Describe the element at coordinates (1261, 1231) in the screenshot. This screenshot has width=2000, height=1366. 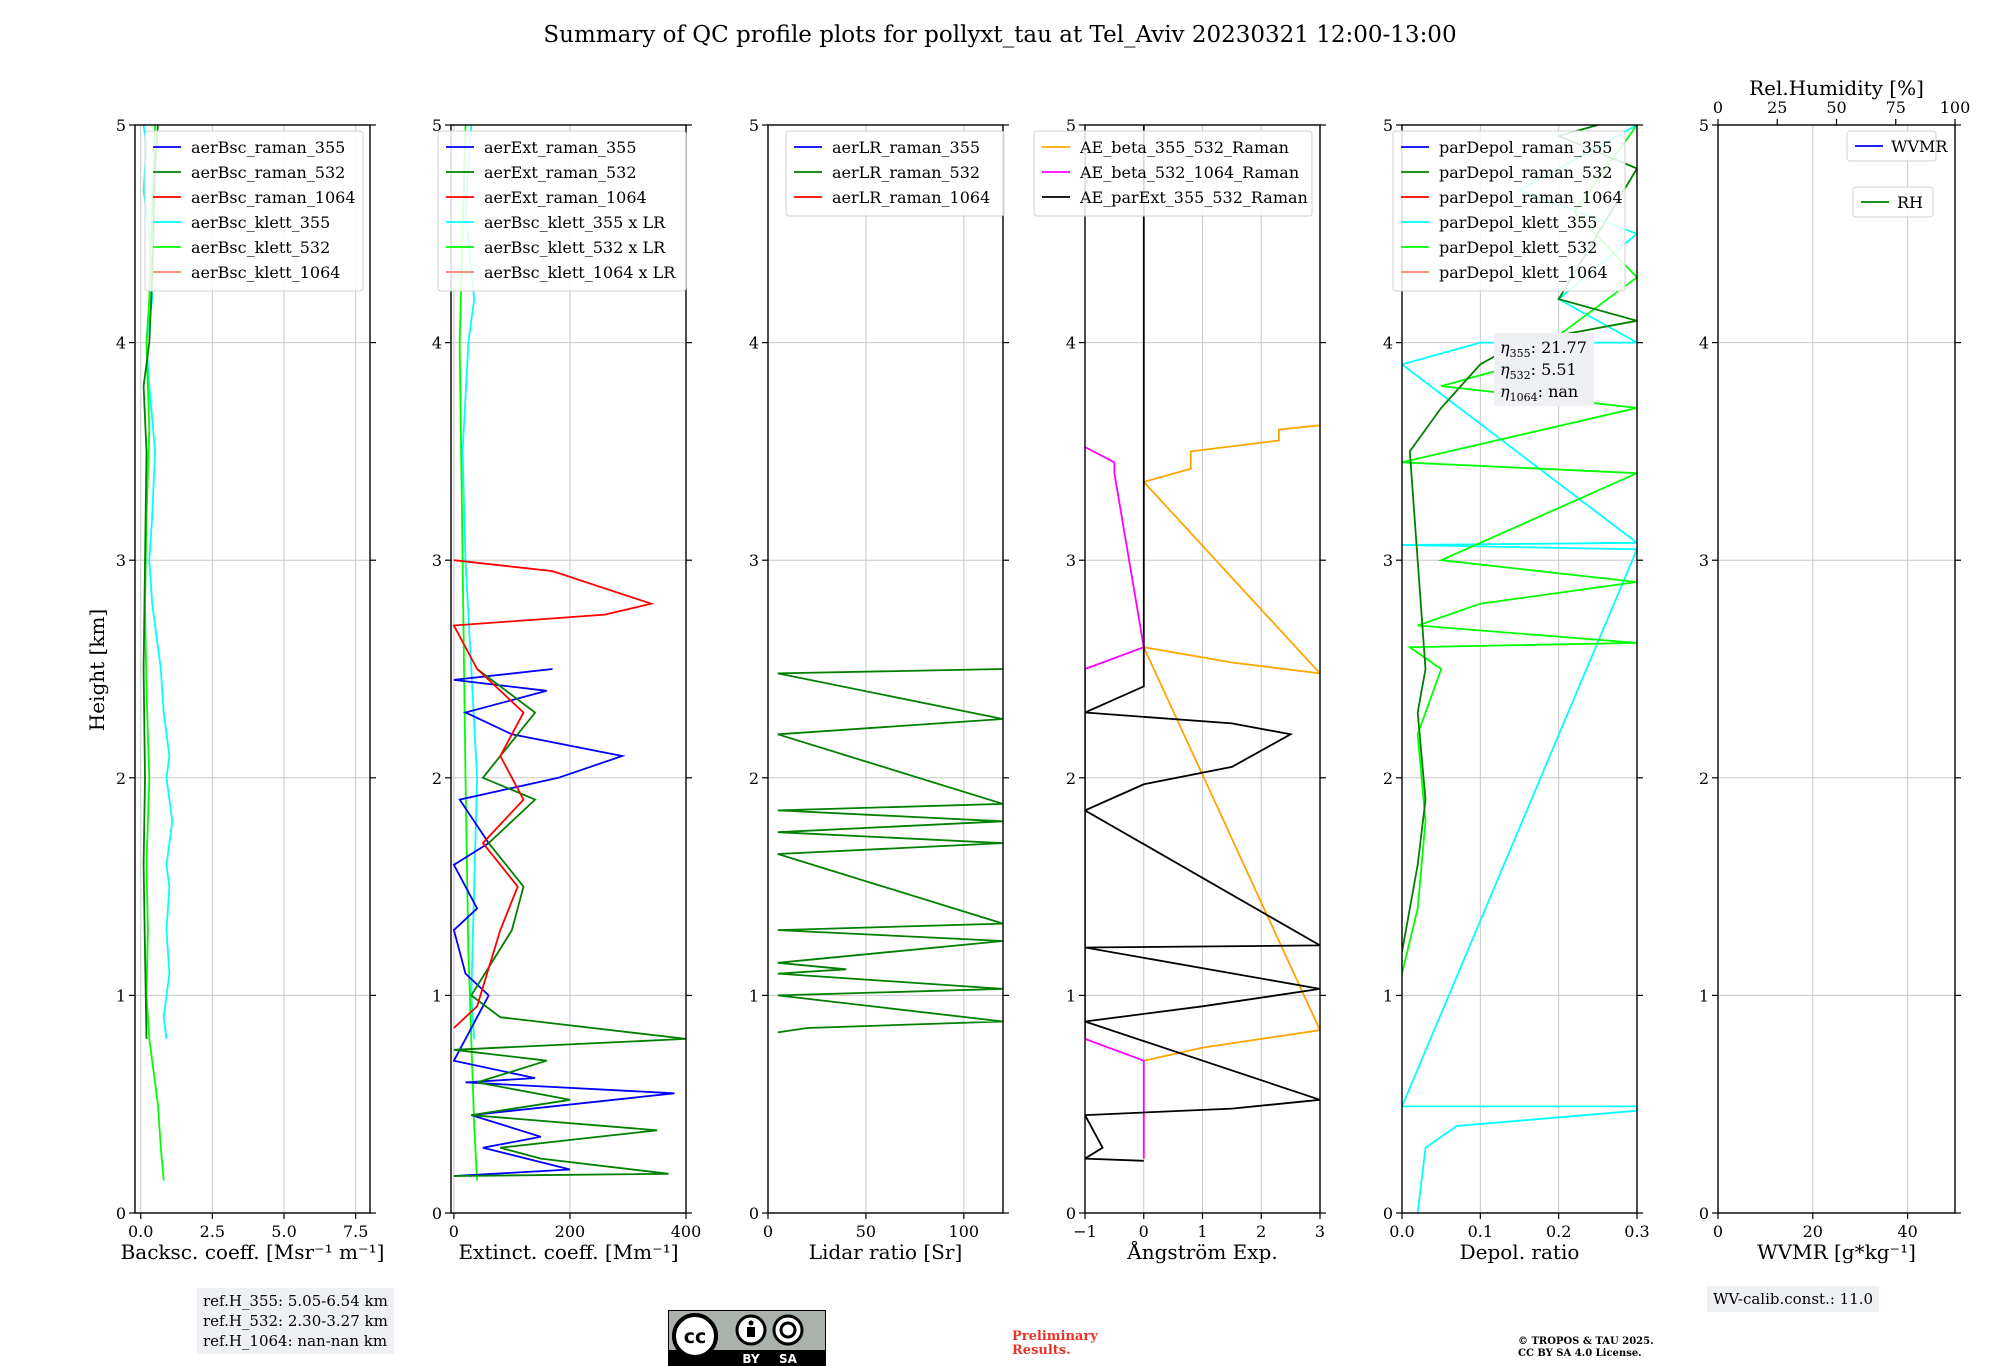
I see `x-tick-label: 2` at that location.